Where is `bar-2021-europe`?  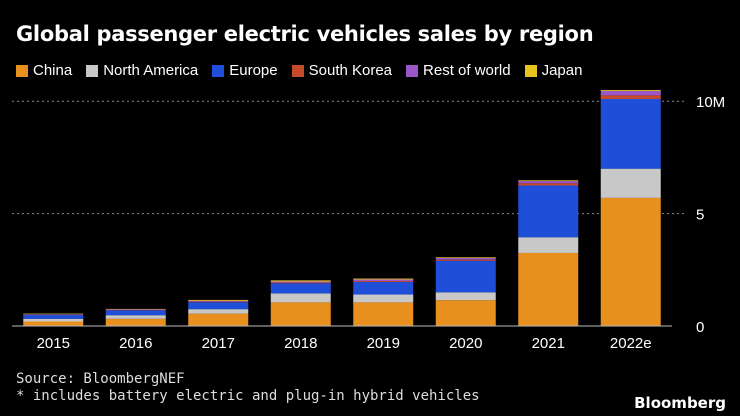
bar-2021-europe is located at coordinates (548, 211).